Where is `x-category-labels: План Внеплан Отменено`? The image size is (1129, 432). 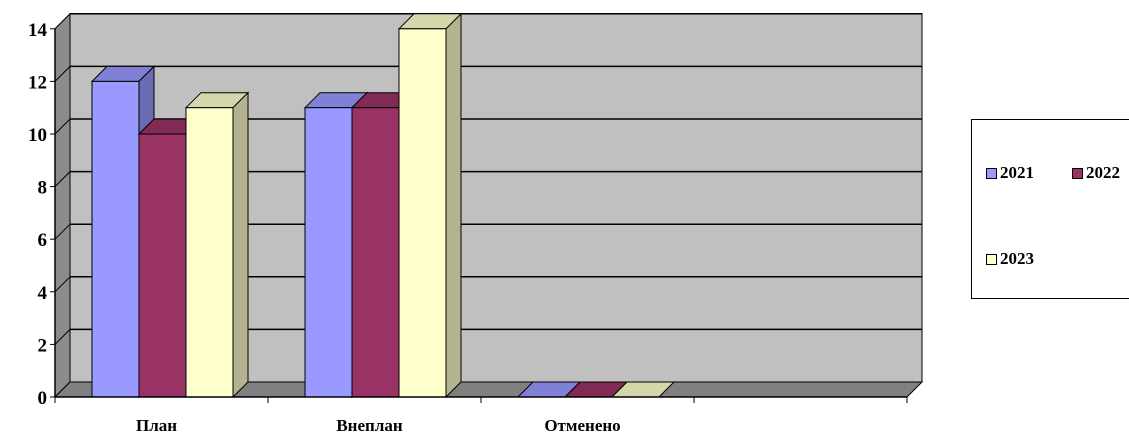 x-category-labels: План Внеплан Отменено is located at coordinates (378, 424).